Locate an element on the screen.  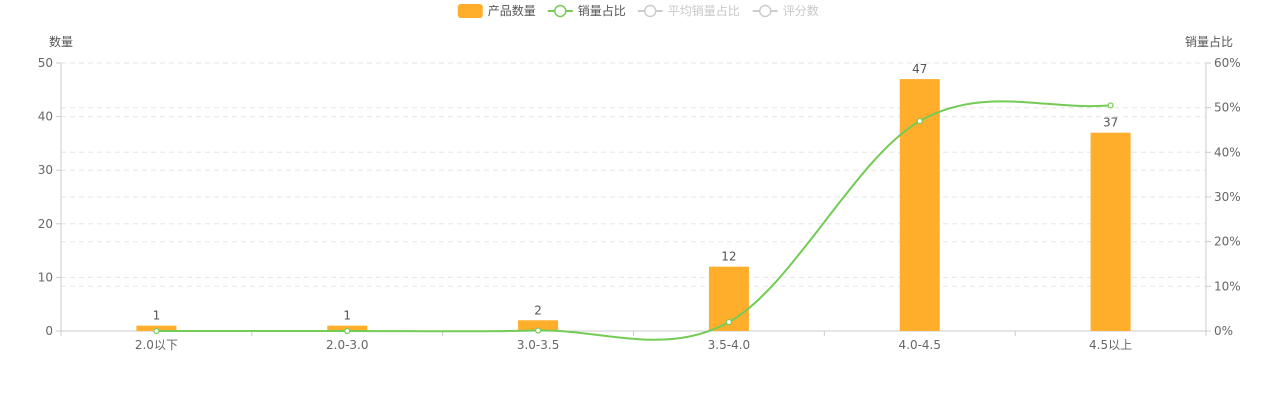
bar-value-label: 2 is located at coordinates (538, 310).